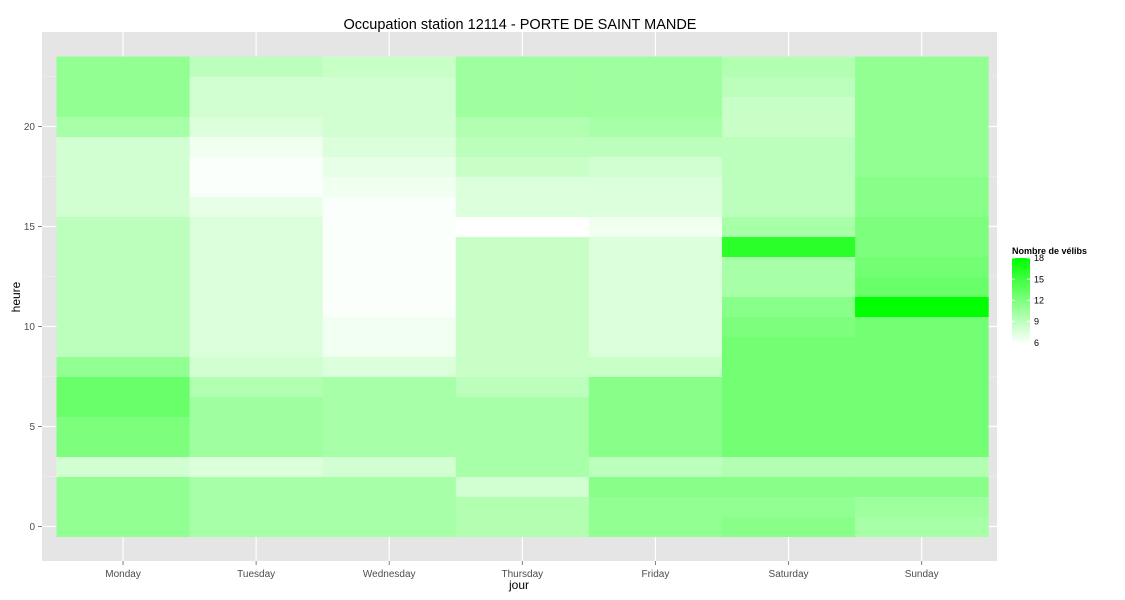 This screenshot has width=1125, height=600. What do you see at coordinates (1021, 301) in the screenshot?
I see `legend-colorbar` at bounding box center [1021, 301].